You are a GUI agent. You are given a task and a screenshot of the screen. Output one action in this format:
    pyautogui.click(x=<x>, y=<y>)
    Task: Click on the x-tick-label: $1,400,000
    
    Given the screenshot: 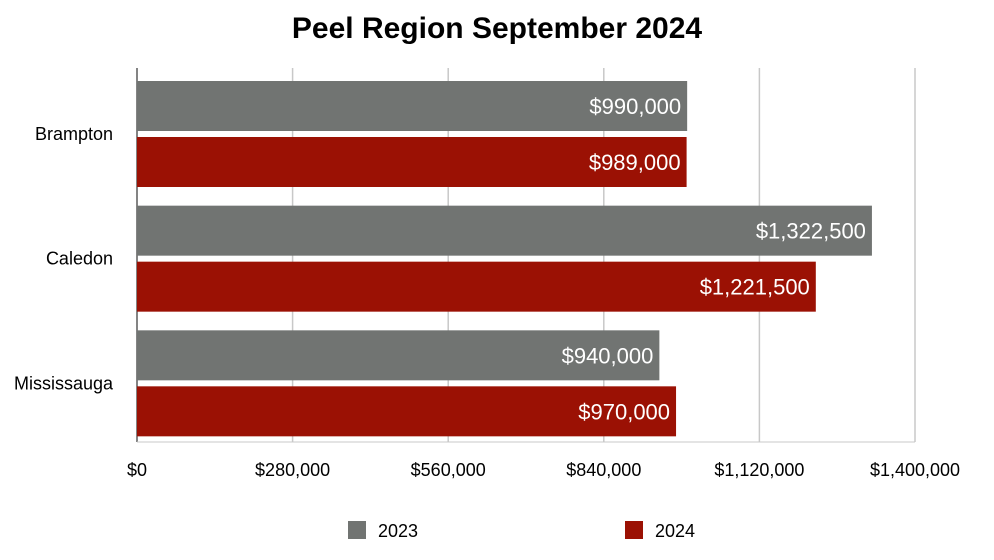 What is the action you would take?
    pyautogui.click(x=915, y=470)
    